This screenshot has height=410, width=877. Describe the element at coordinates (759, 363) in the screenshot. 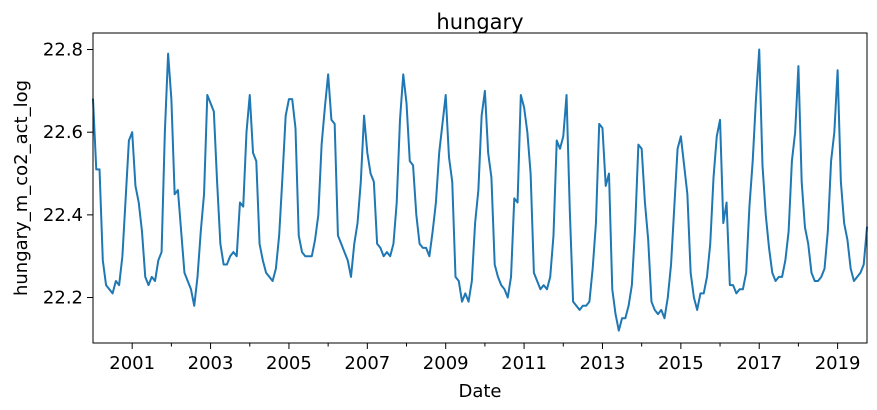

I see `x-tick-label: 2017` at that location.